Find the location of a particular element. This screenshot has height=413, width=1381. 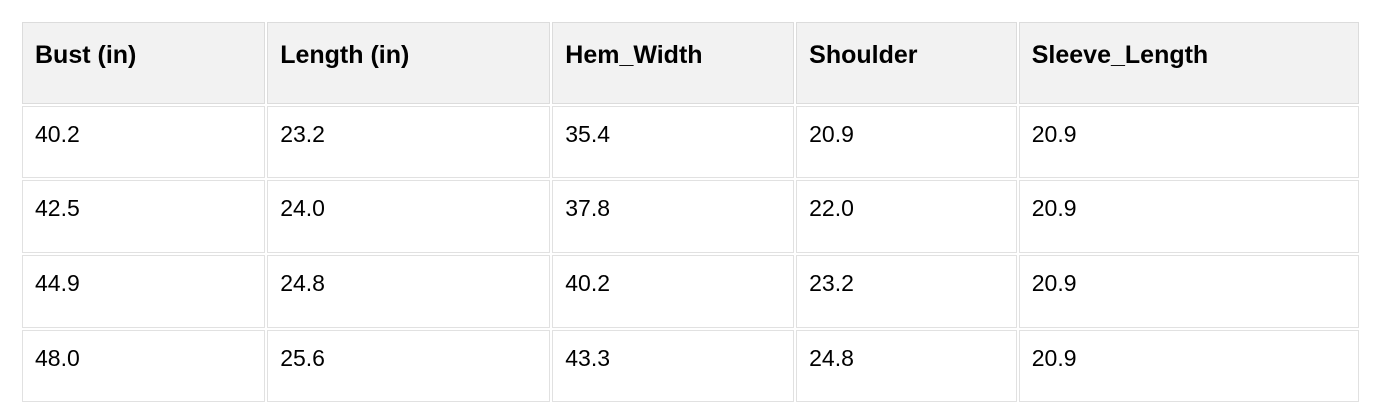

column-header-hem-width: Hem_Width is located at coordinates (673, 63).